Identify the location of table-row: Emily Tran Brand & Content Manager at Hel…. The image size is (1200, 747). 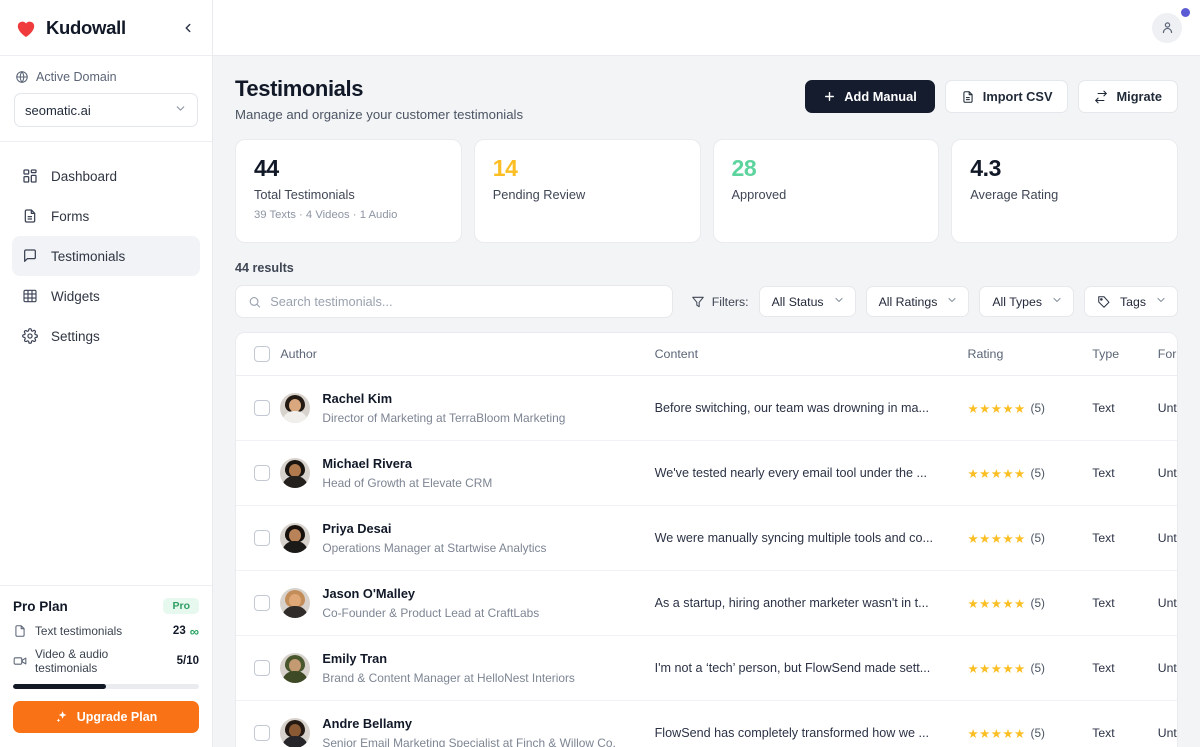
(706, 668).